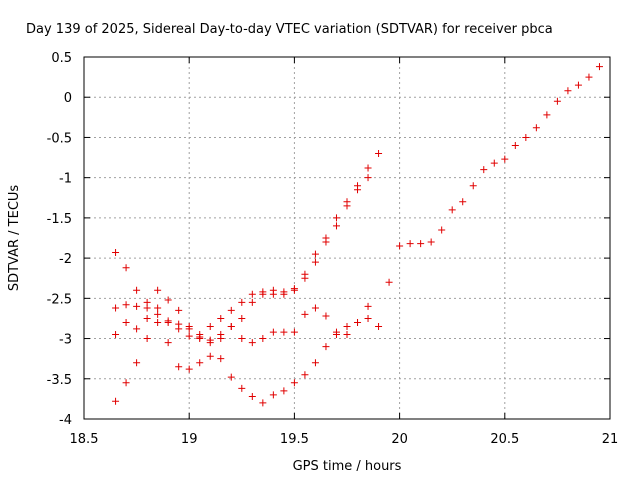 This screenshot has width=640, height=480. What do you see at coordinates (59, 299) in the screenshot?
I see `y-tick-label: -2.5` at bounding box center [59, 299].